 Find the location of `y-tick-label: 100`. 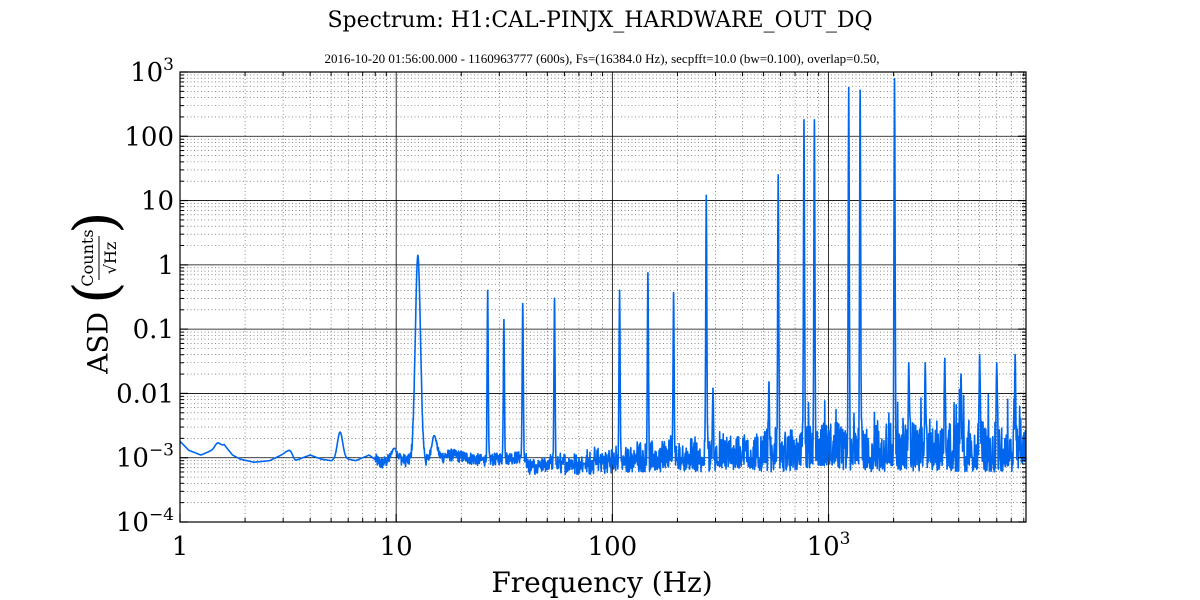

y-tick-label: 100 is located at coordinates (149, 137).